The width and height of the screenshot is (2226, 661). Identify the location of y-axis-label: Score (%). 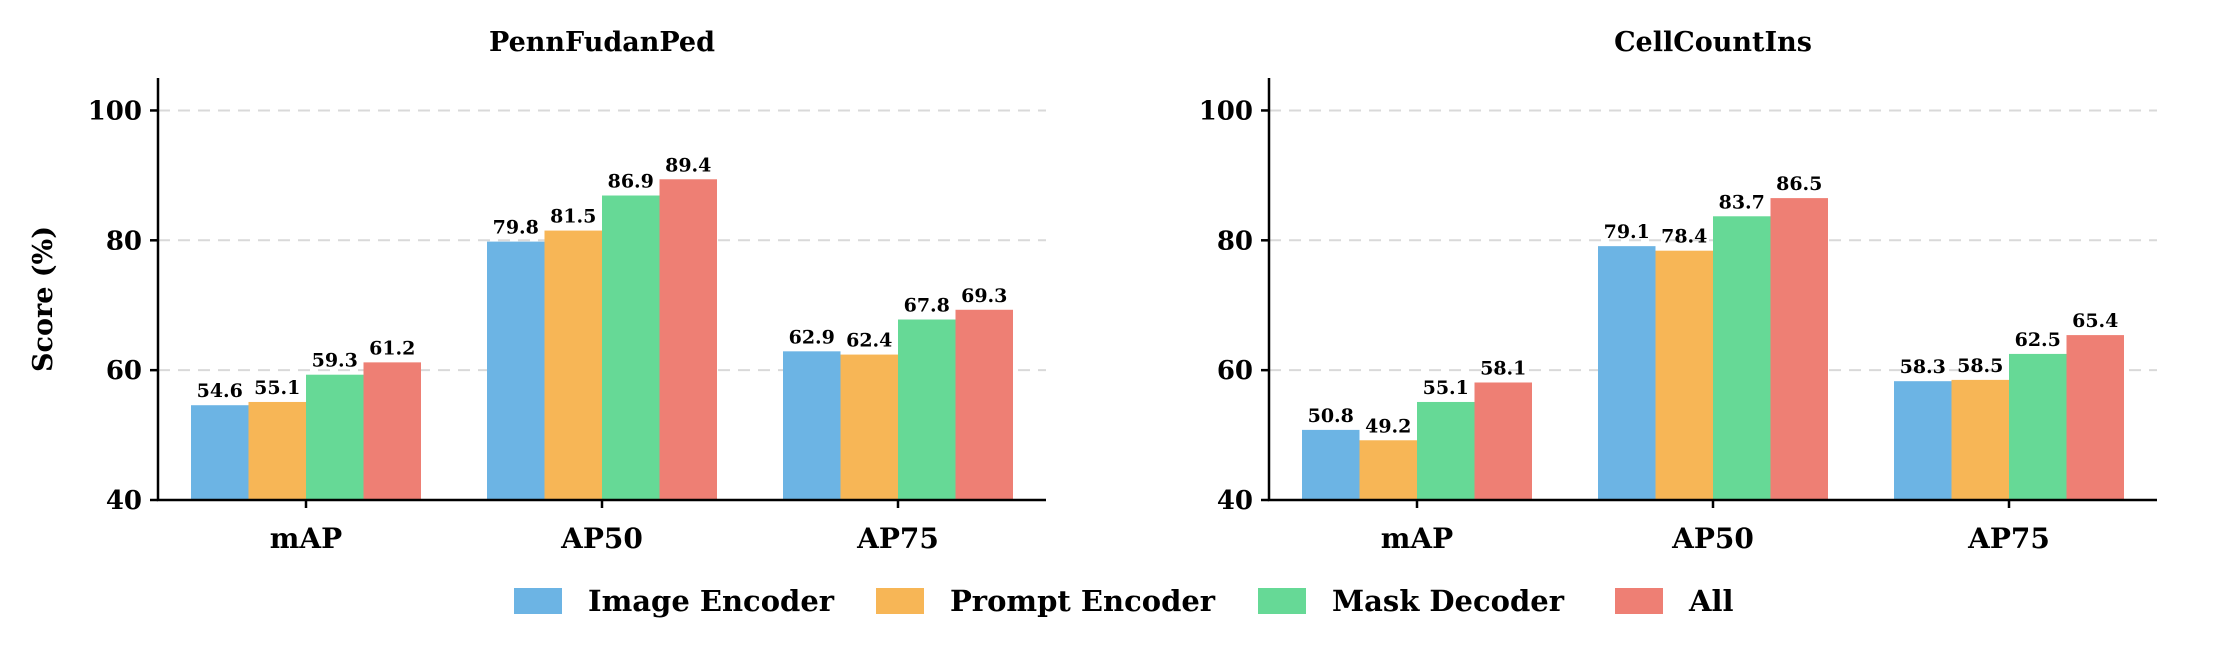
(43, 299).